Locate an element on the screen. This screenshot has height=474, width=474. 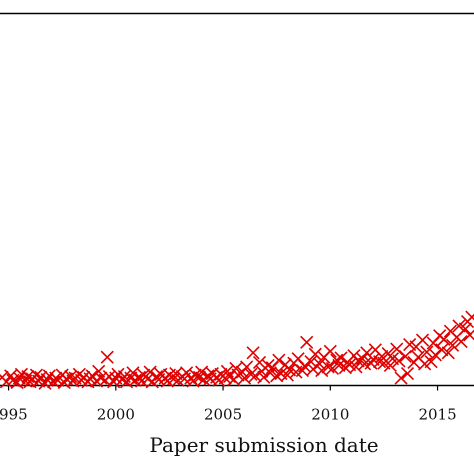
x-axis-tick-labels: 1995 2000 2005 2010 2015 is located at coordinates (228, 415).